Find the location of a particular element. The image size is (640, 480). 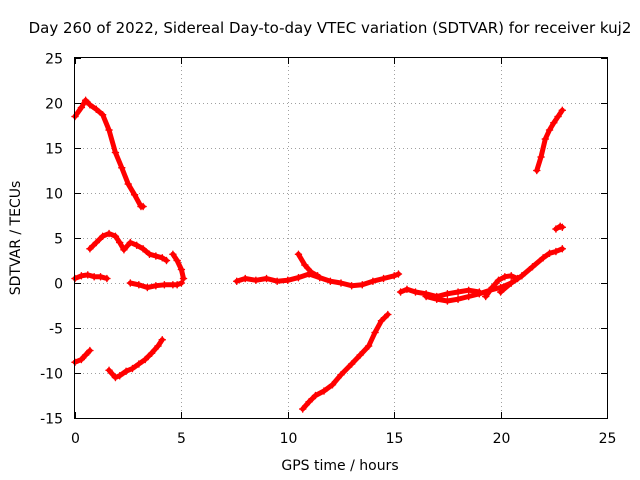

y-tick-label: 15 is located at coordinates (54, 150).